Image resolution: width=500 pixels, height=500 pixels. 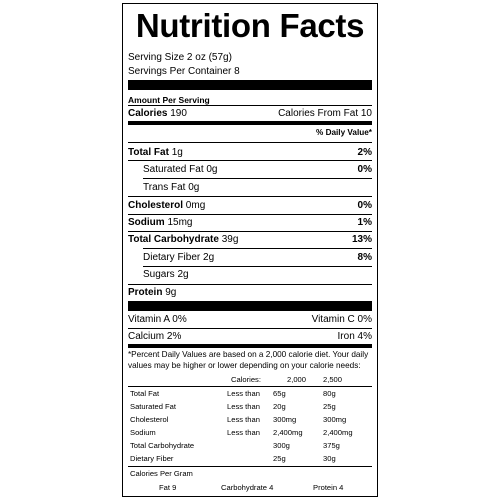 I want to click on amount-per-serving: Amount Per Serving, so click(x=169, y=100).